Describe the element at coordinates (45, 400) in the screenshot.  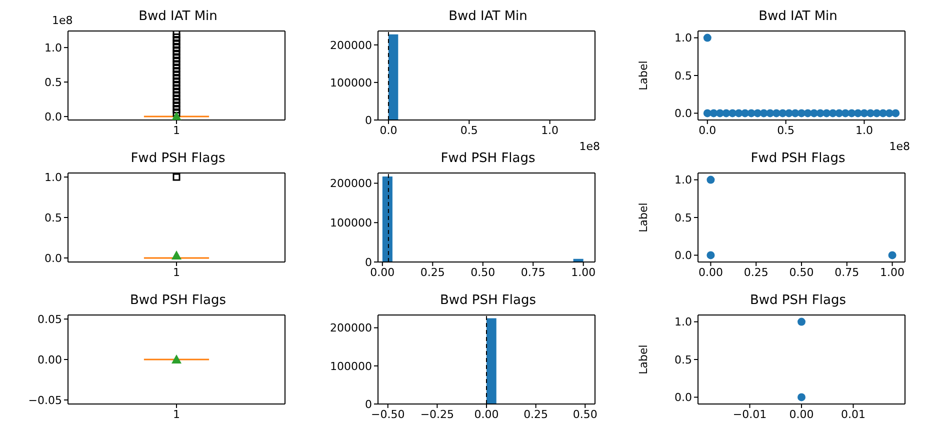
I see `y-tick-label: −0.05` at that location.